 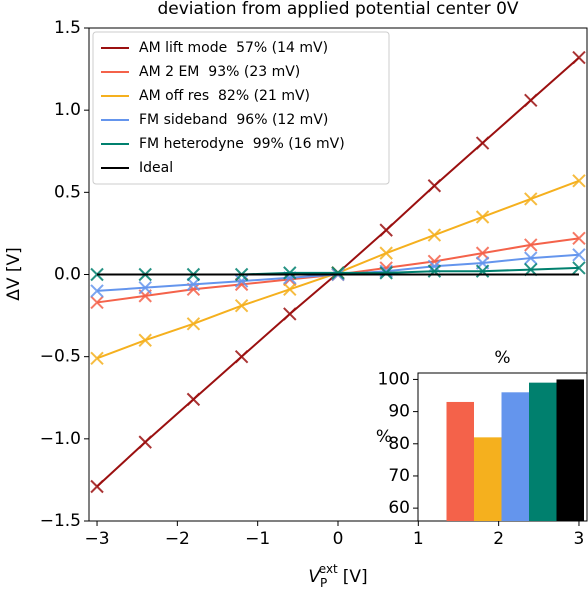 What do you see at coordinates (233, 48) in the screenshot?
I see `legend-label: AM lift mode 57% (14 mV)` at bounding box center [233, 48].